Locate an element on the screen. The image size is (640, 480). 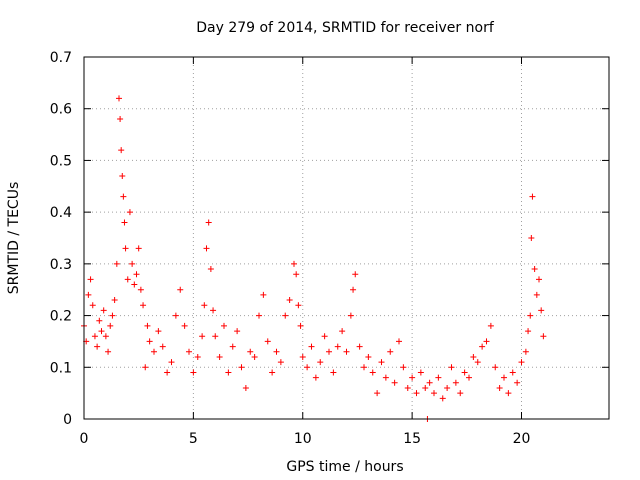
y-tick-label: 0.4 is located at coordinates (61, 213).